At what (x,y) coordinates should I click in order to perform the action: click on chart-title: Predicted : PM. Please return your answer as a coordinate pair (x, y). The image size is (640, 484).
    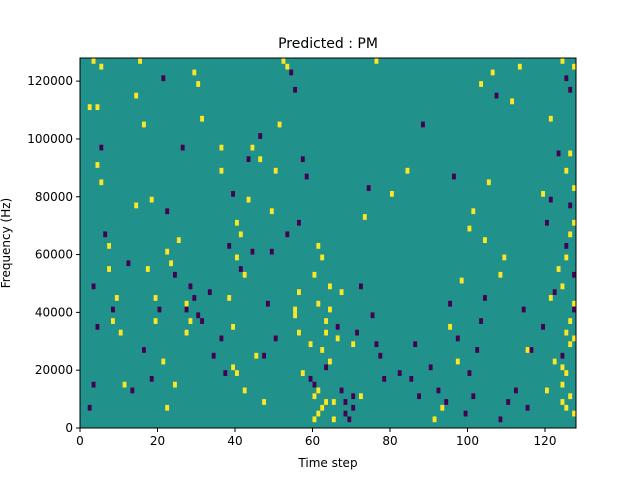
    Looking at the image, I should click on (328, 44).